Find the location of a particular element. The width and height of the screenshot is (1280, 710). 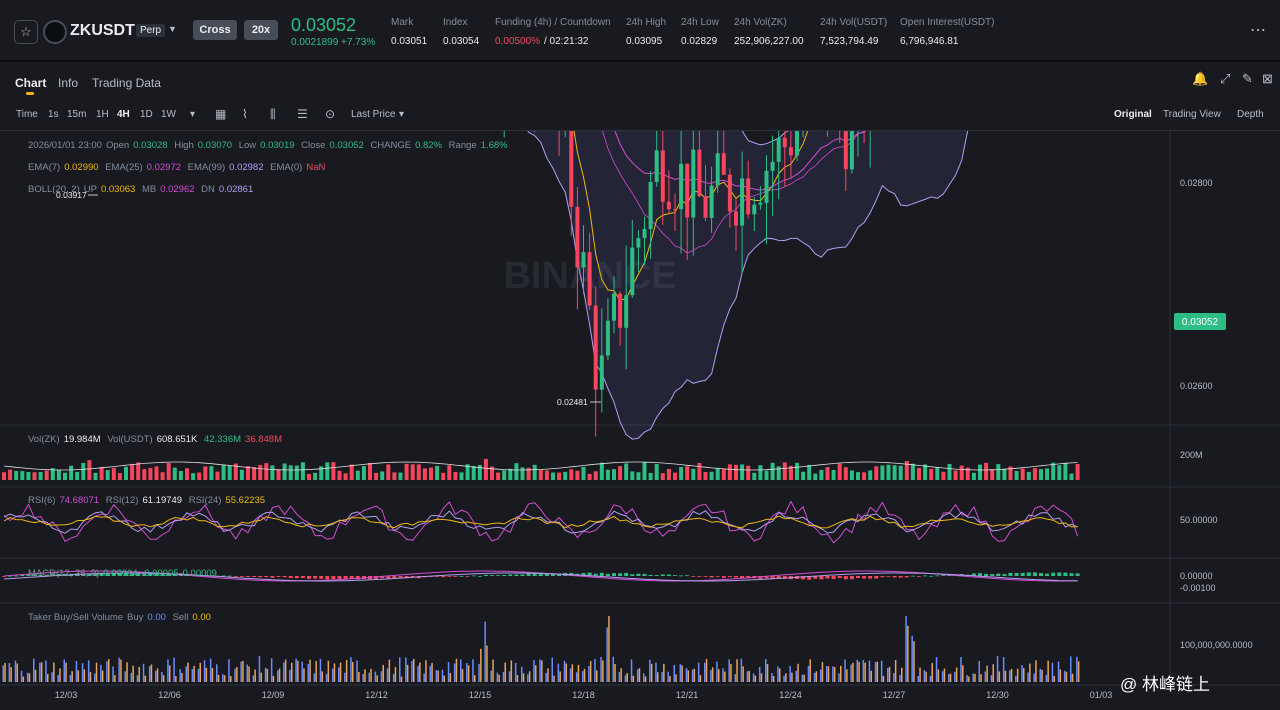

calendar-icon: ▦ is located at coordinates (221, 114).